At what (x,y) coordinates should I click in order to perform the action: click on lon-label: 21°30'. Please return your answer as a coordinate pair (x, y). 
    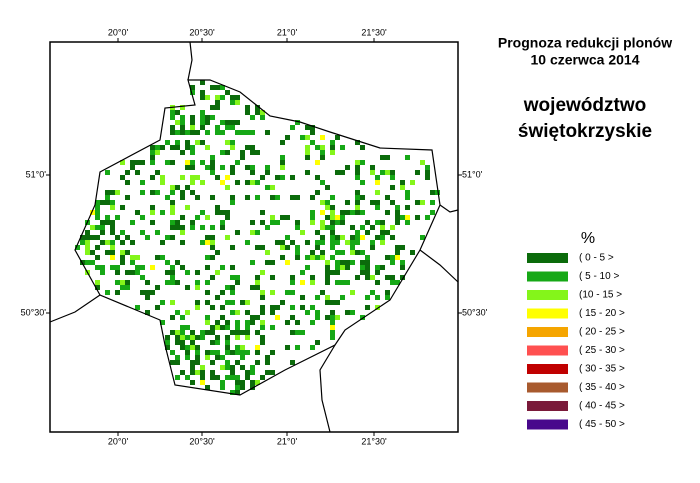
    Looking at the image, I should click on (374, 32).